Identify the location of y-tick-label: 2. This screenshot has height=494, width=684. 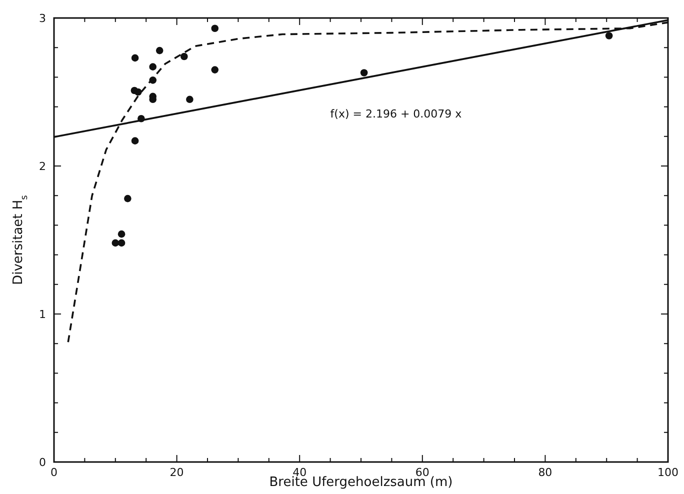
(42, 166).